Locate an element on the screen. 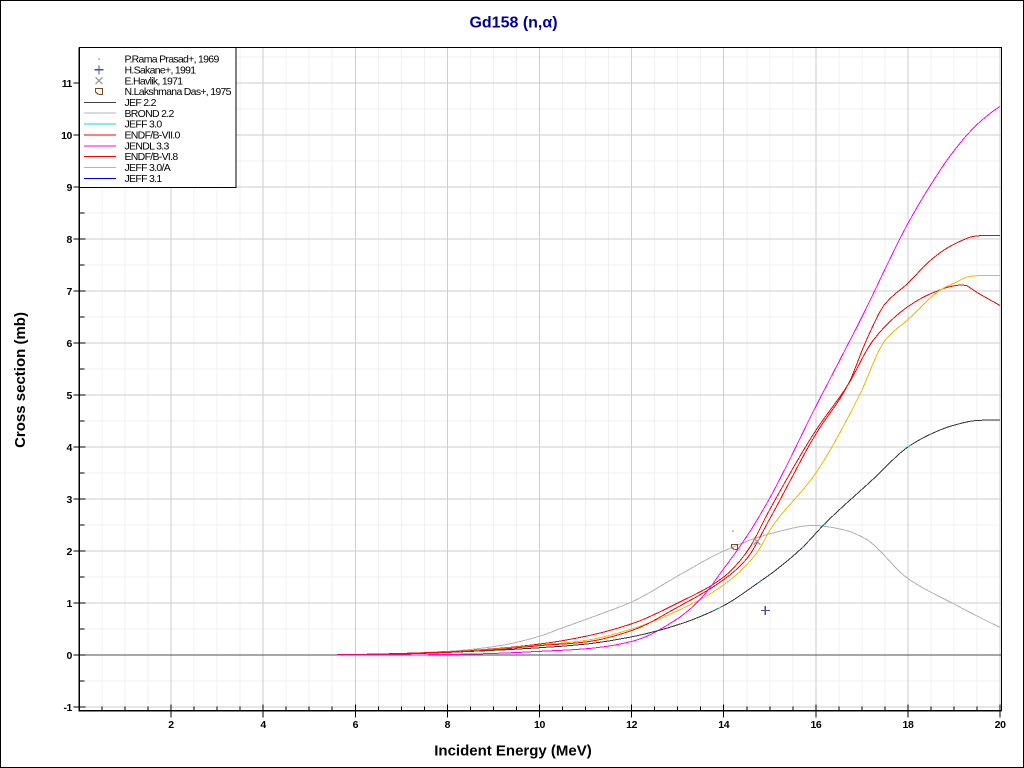 The height and width of the screenshot is (768, 1024). svg-text: JEFF 3.0/A is located at coordinates (148, 168).